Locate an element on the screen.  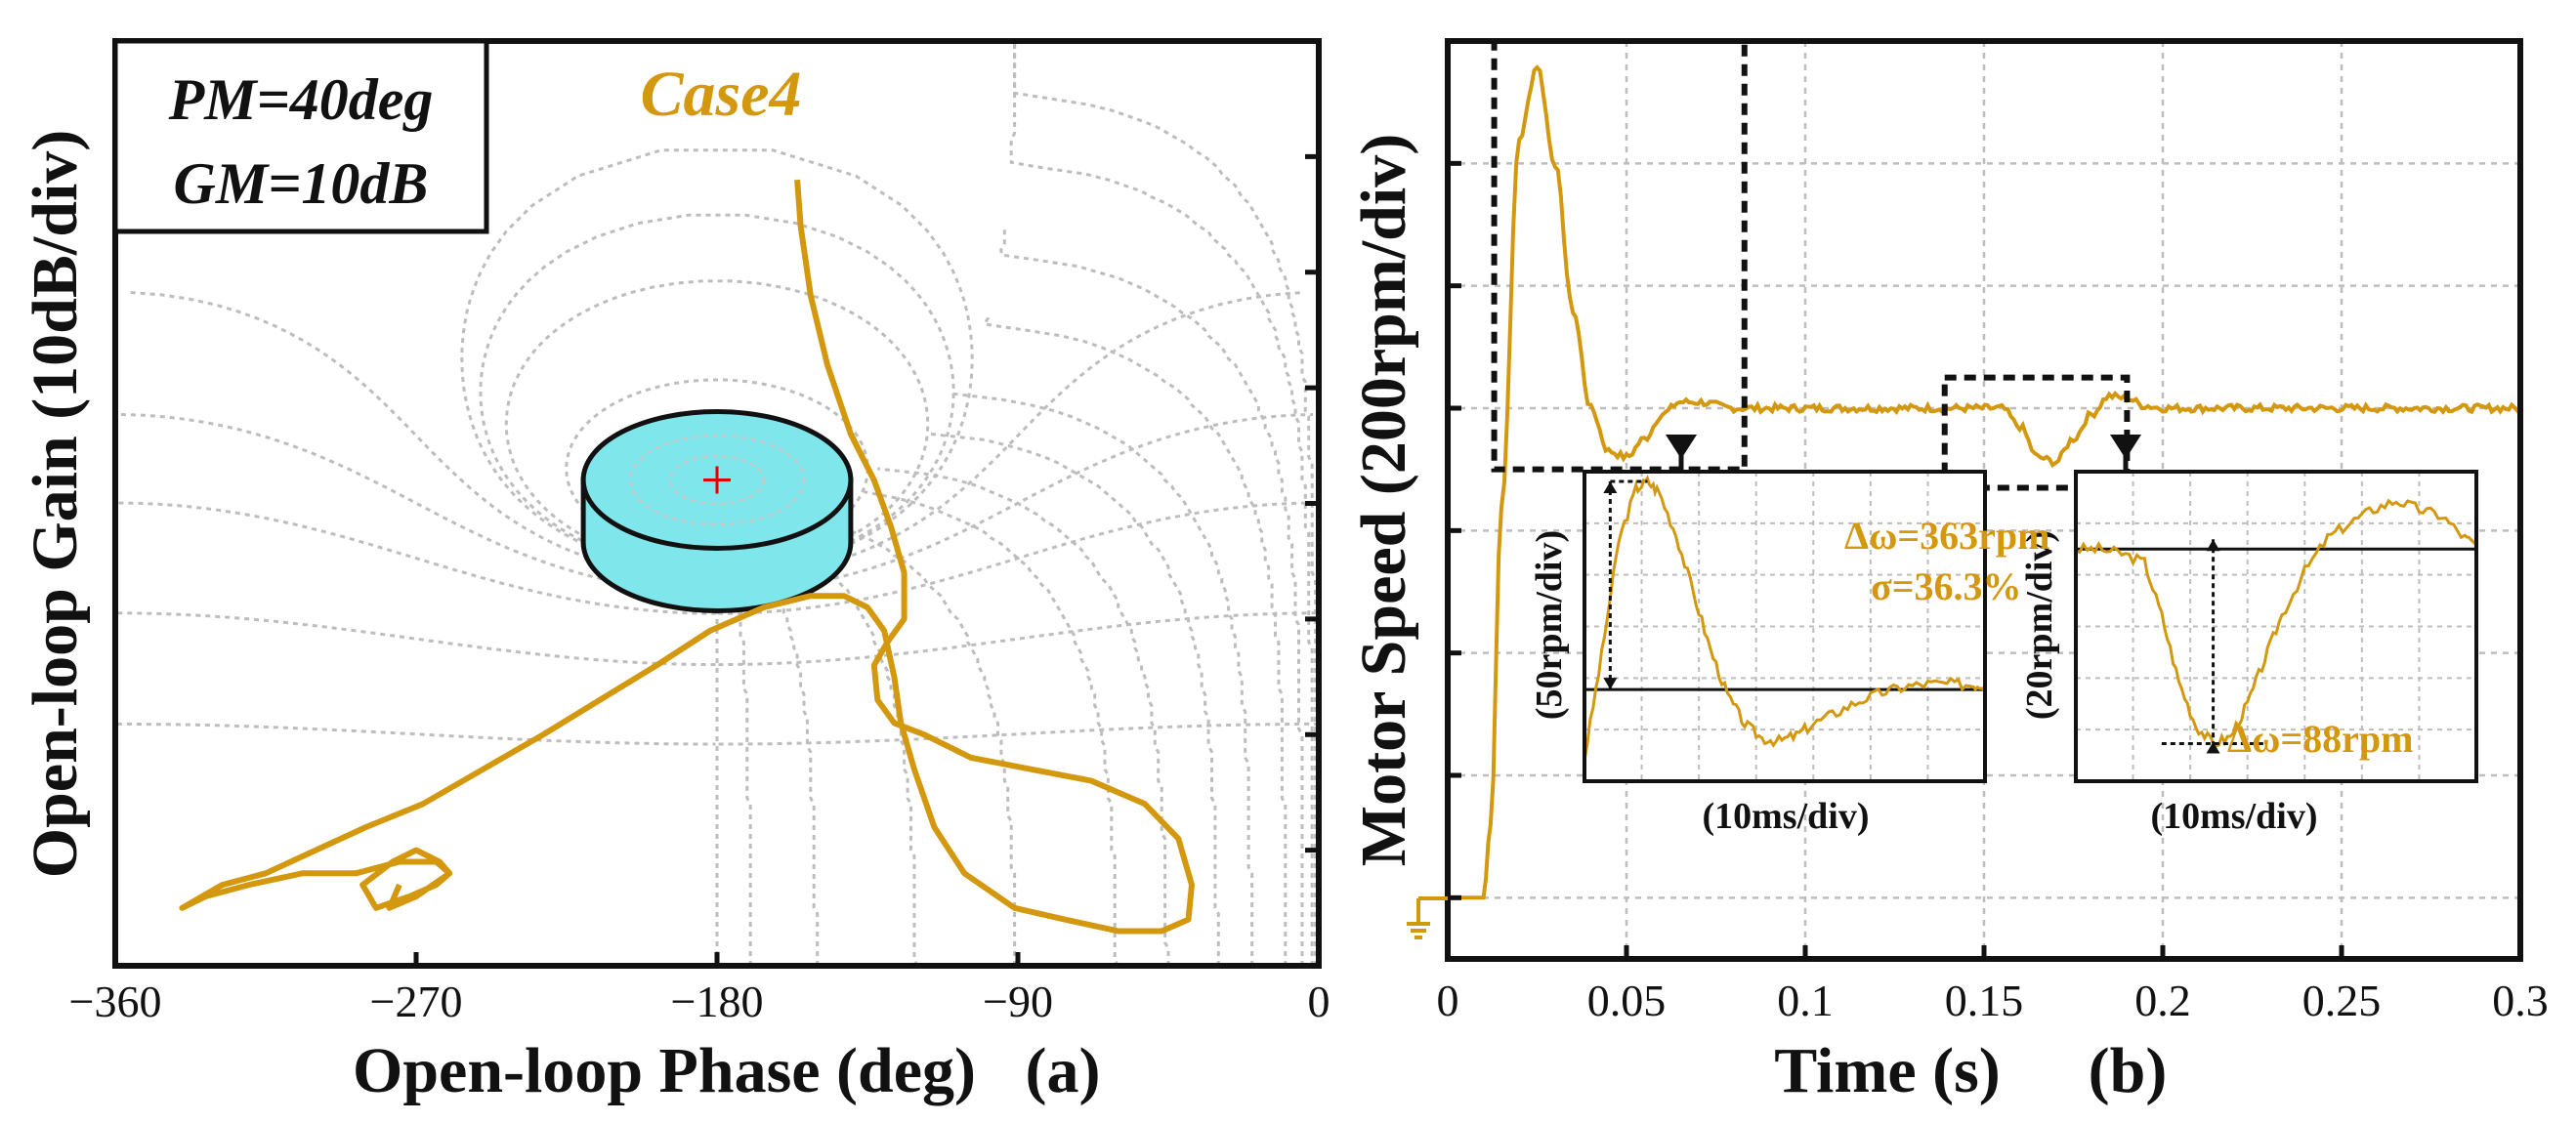
panel-label-a: (a) is located at coordinates (1063, 1071).